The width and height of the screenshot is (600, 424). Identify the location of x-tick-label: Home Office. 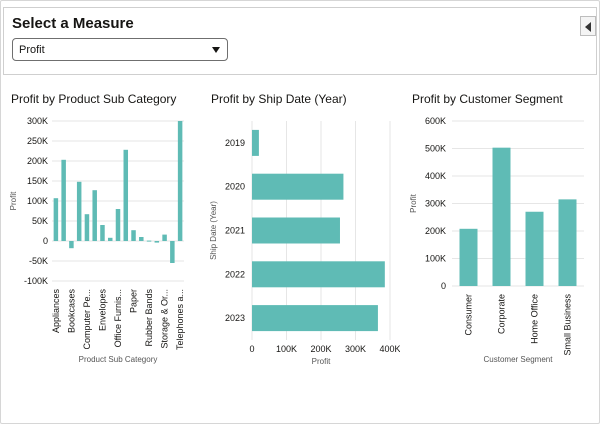
(535, 319).